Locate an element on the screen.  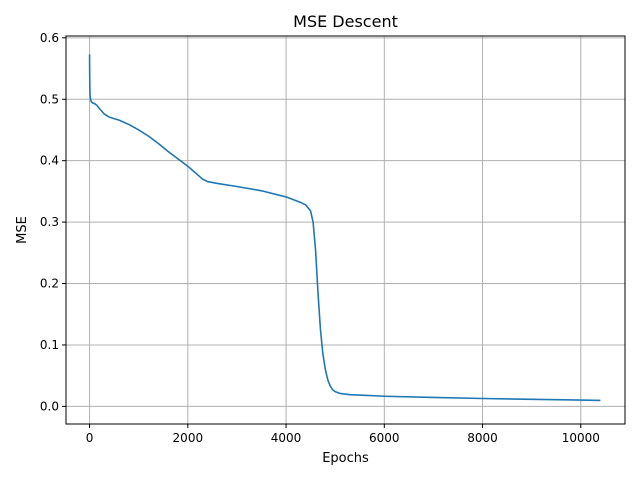
y-tick-label: 0.2 is located at coordinates (49, 284).